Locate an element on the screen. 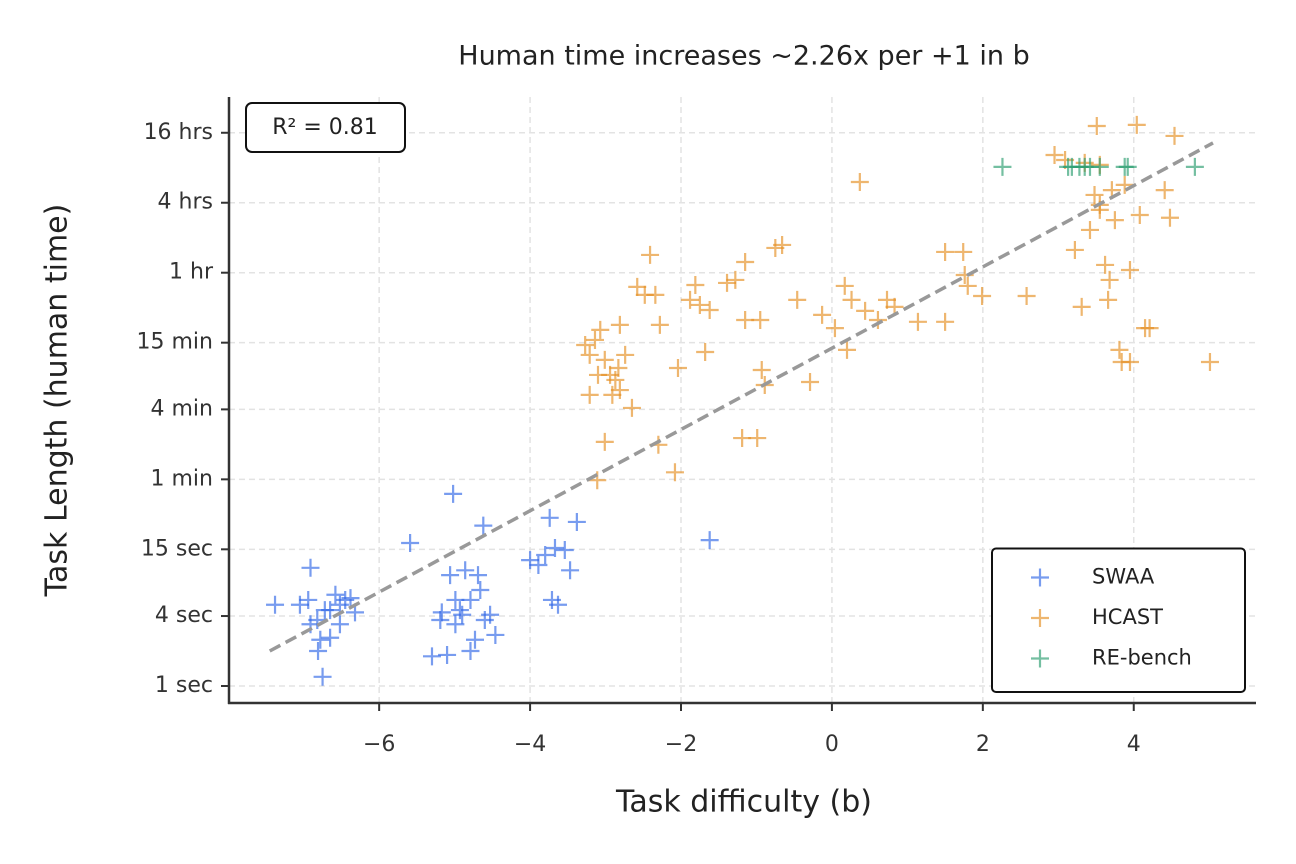 The height and width of the screenshot is (864, 1296). y-axis-label: Task Length (human time) is located at coordinates (57, 401).